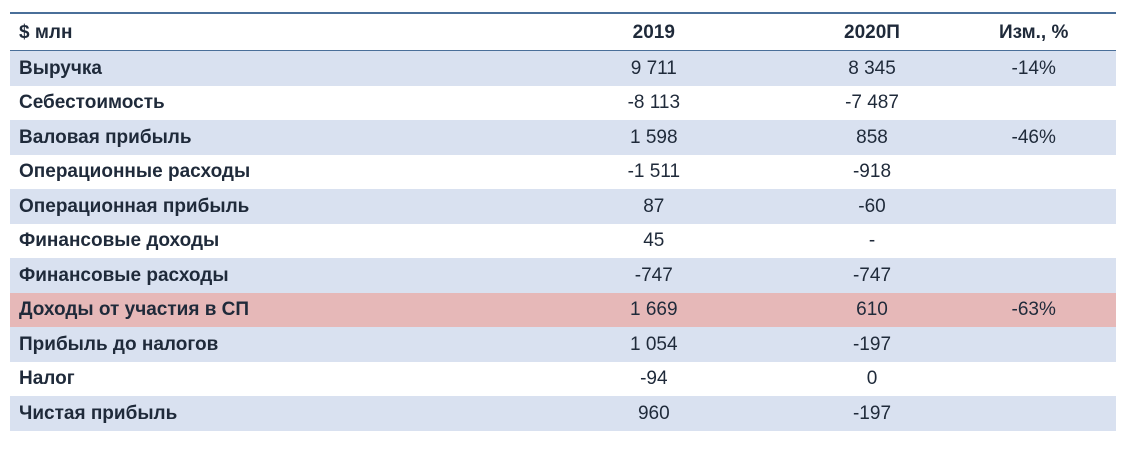 This screenshot has width=1124, height=453. I want to click on row-label: Прибыль до налогов, so click(119, 344).